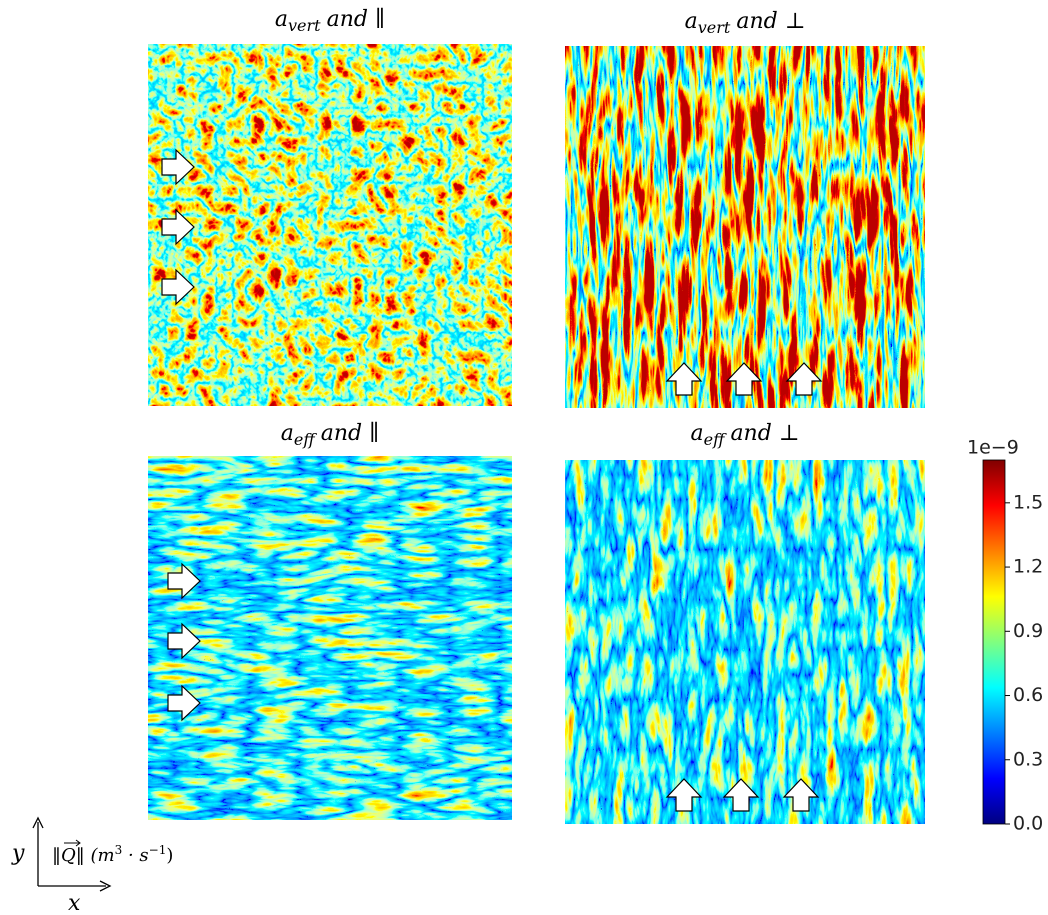  What do you see at coordinates (119, 850) in the screenshot?
I see `unit: 3` at bounding box center [119, 850].